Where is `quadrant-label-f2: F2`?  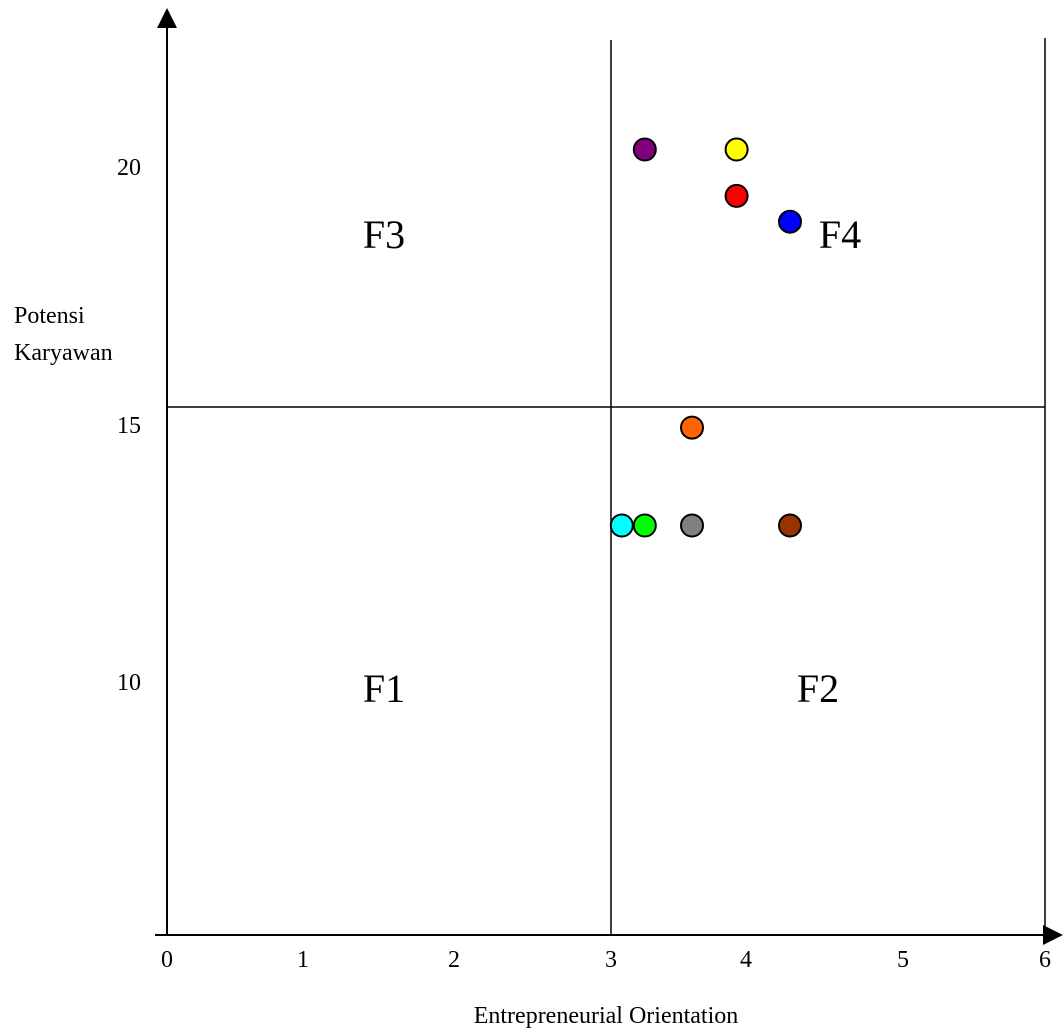 quadrant-label-f2: F2 is located at coordinates (818, 688).